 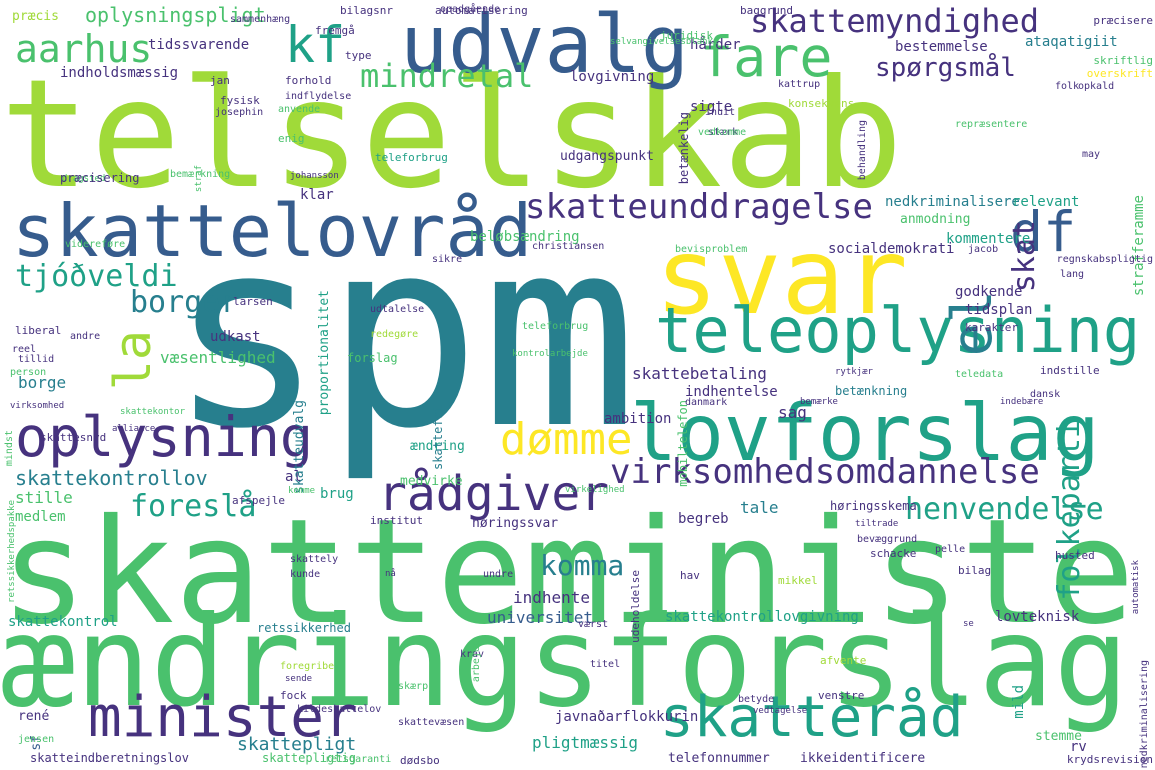 I want to click on word-jan: jan, so click(x=220, y=80).